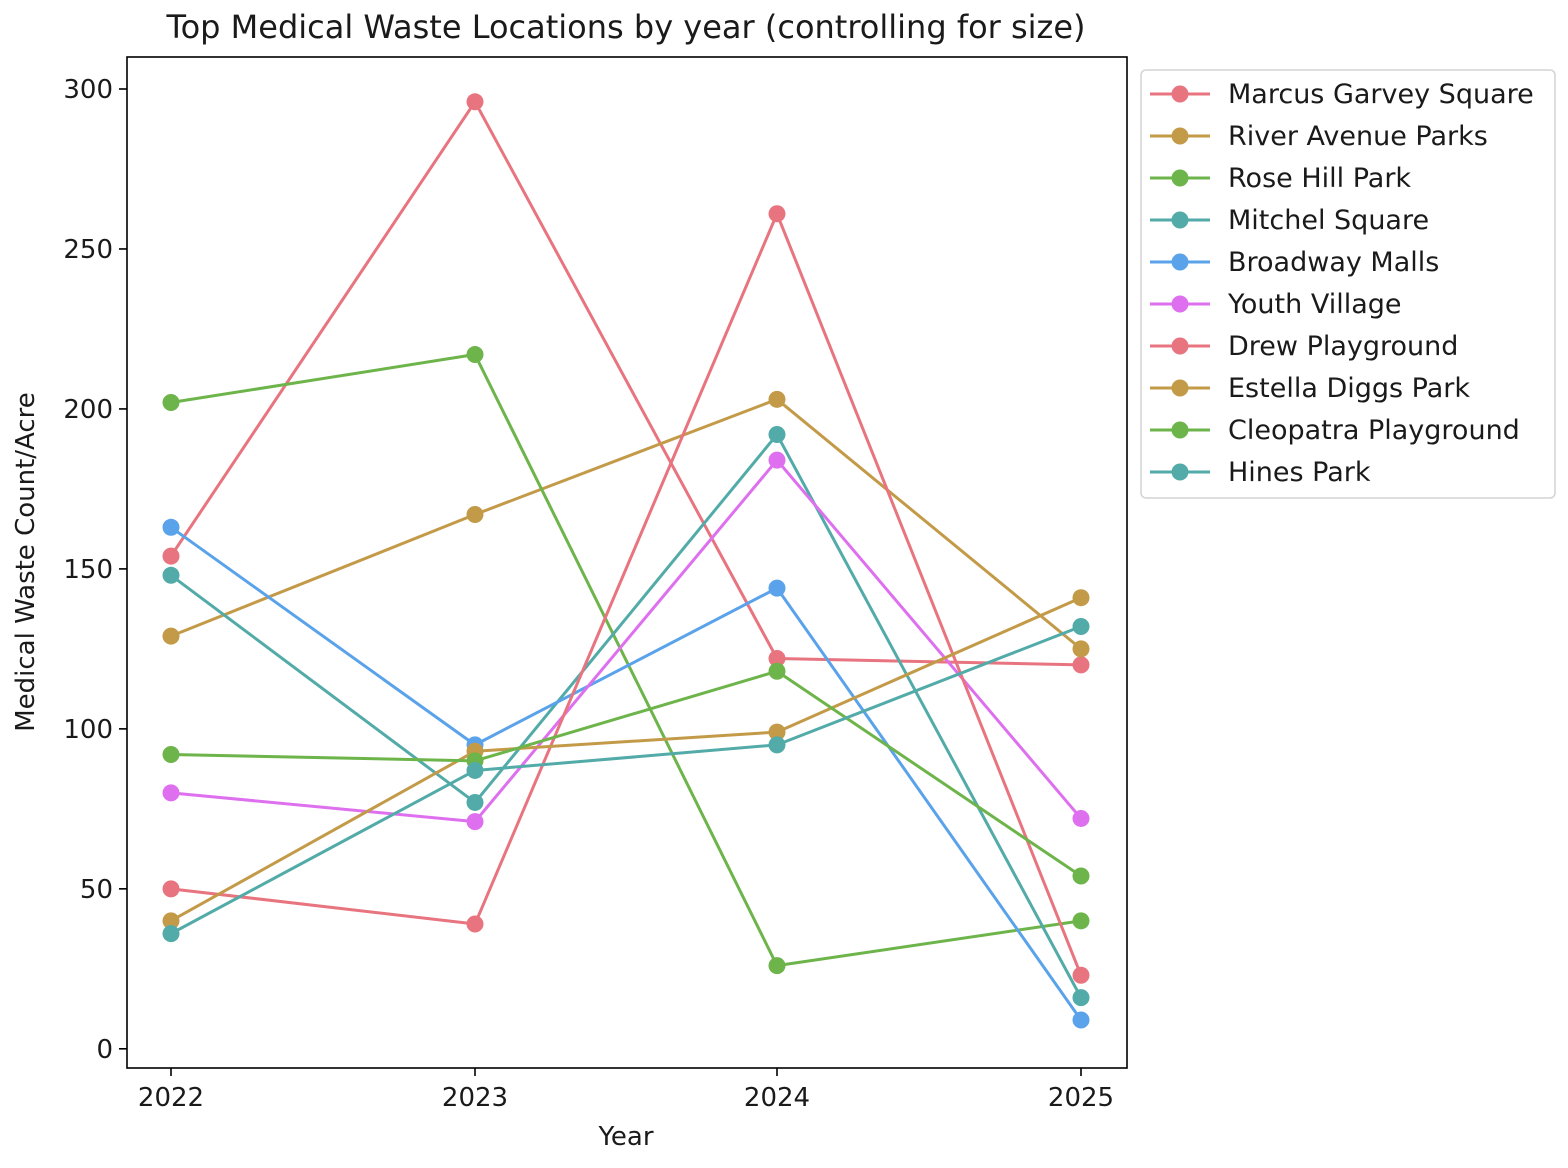  What do you see at coordinates (1081, 876) in the screenshot?
I see `data-point-cleopatra-playground-2025` at bounding box center [1081, 876].